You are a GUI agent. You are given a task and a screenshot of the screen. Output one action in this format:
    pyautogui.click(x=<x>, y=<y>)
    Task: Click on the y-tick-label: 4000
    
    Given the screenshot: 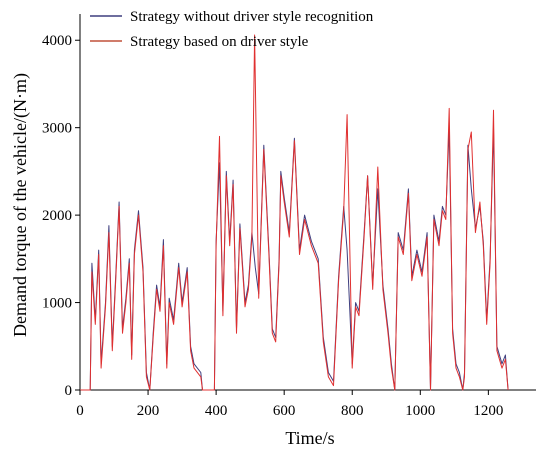 What is the action you would take?
    pyautogui.click(x=57, y=41)
    